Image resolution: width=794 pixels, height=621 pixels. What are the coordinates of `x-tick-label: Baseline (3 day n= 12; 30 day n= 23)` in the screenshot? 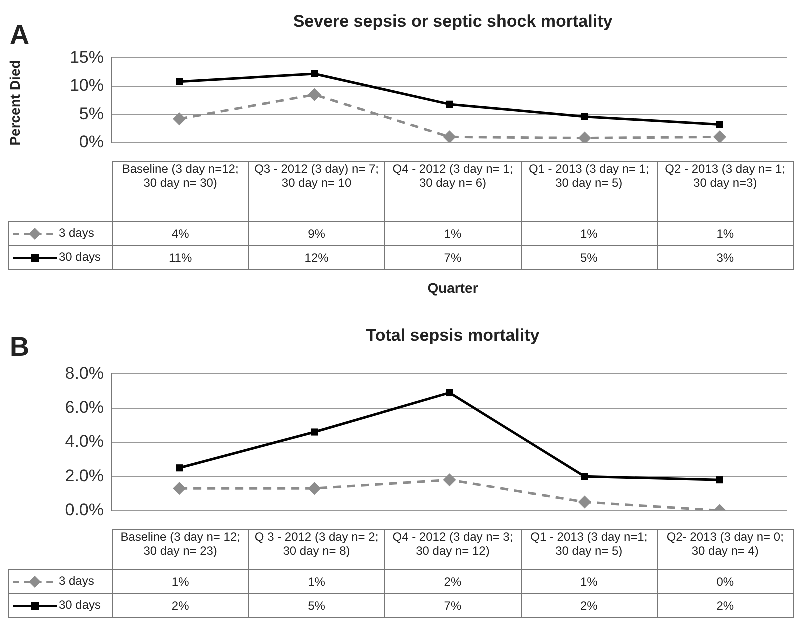 It's located at (180, 550).